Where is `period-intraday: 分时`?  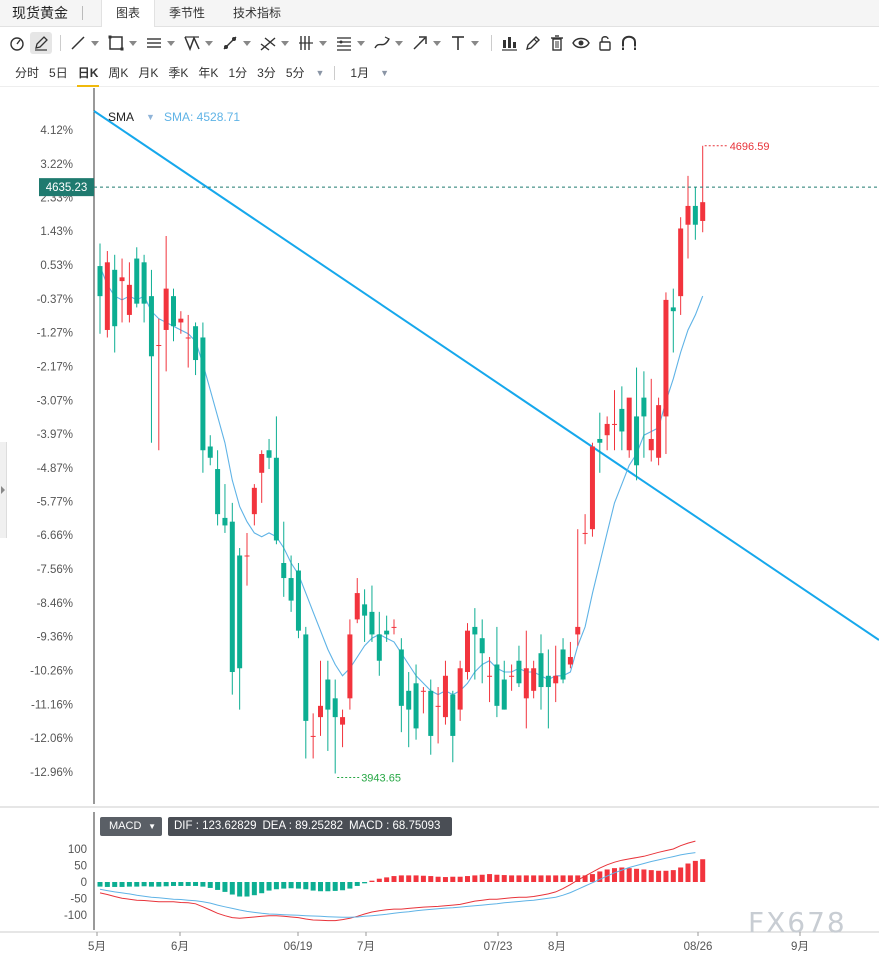 period-intraday: 分时 is located at coordinates (27, 72).